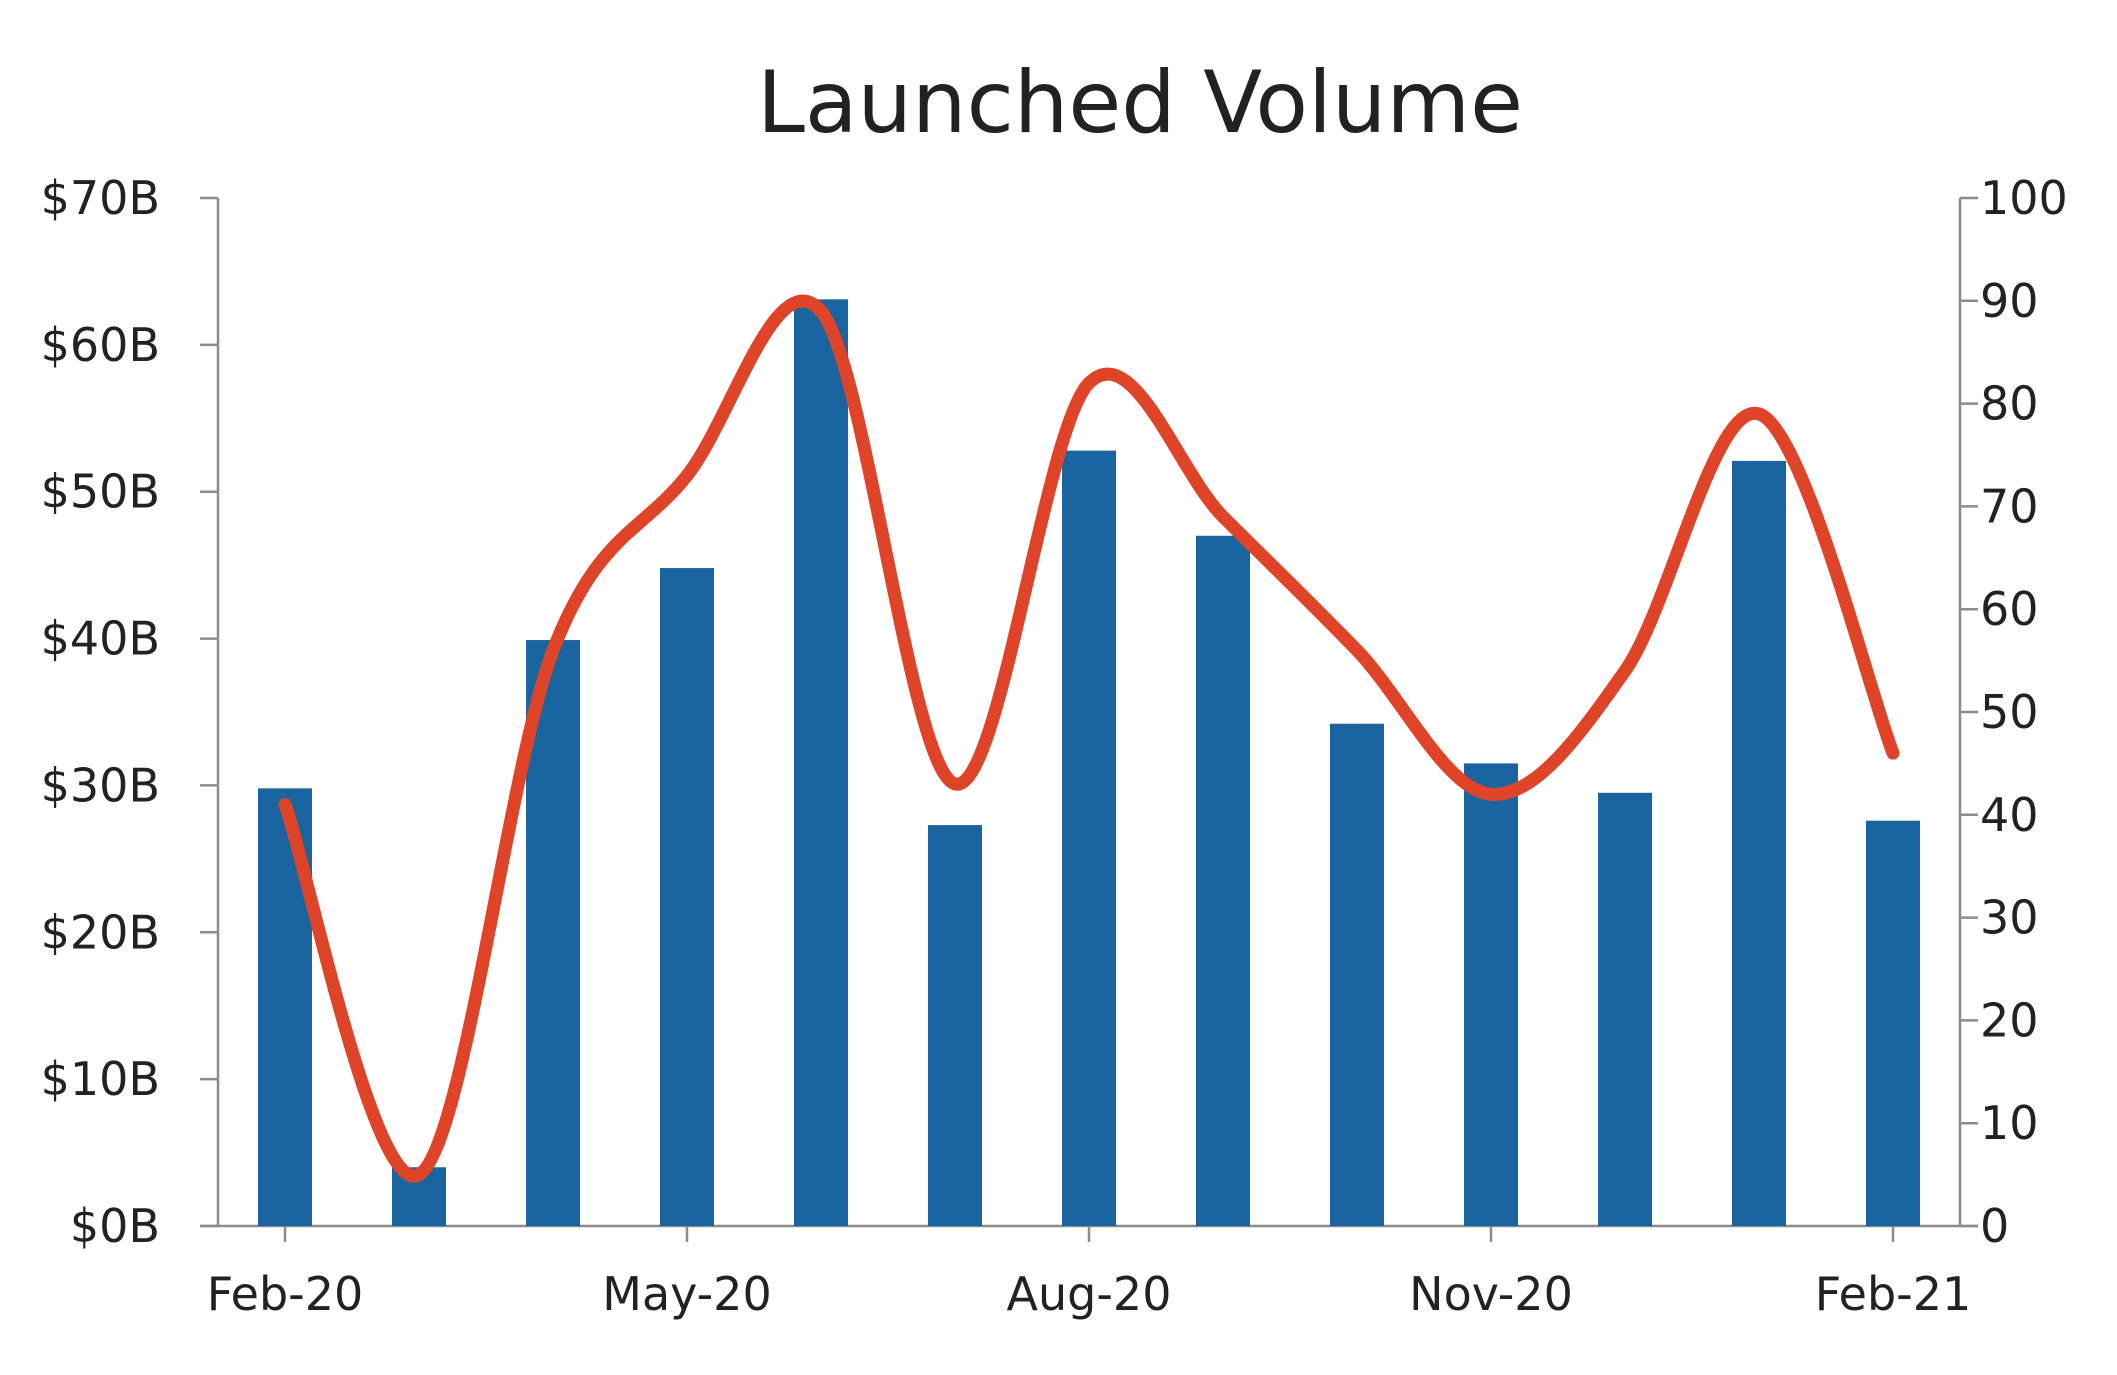 The width and height of the screenshot is (2117, 1375). Describe the element at coordinates (2009, 815) in the screenshot. I see `right-tick-label: 40` at that location.